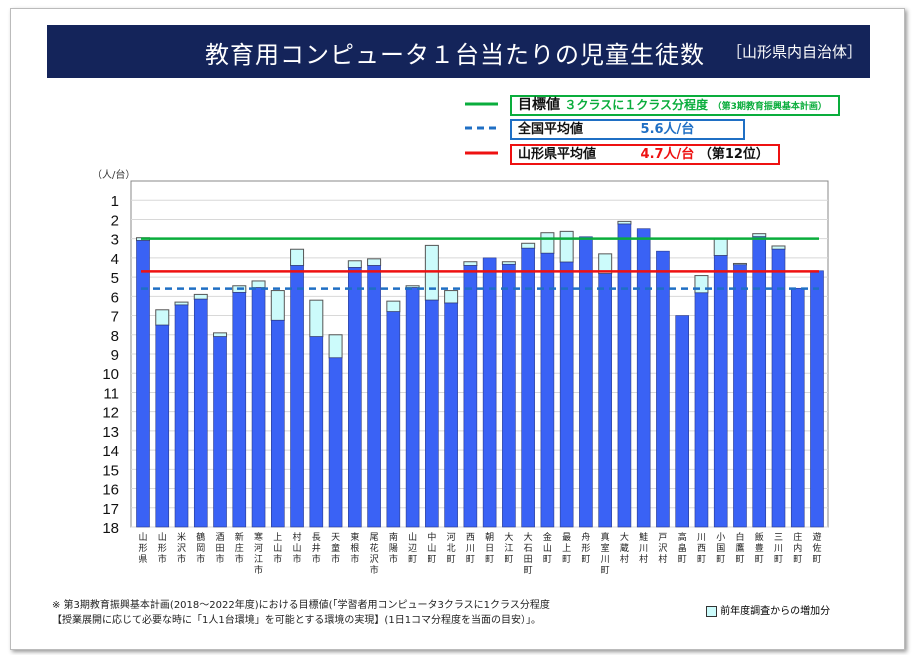 This screenshot has height=655, width=916. I want to click on y-axis-label: （人/台）, so click(113, 174).